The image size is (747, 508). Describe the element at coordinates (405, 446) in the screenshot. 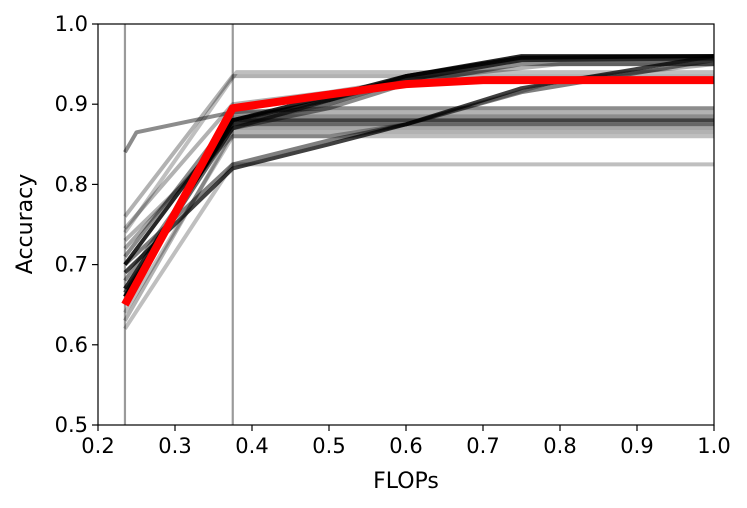

I see `x-tick-label: 0.6` at that location.